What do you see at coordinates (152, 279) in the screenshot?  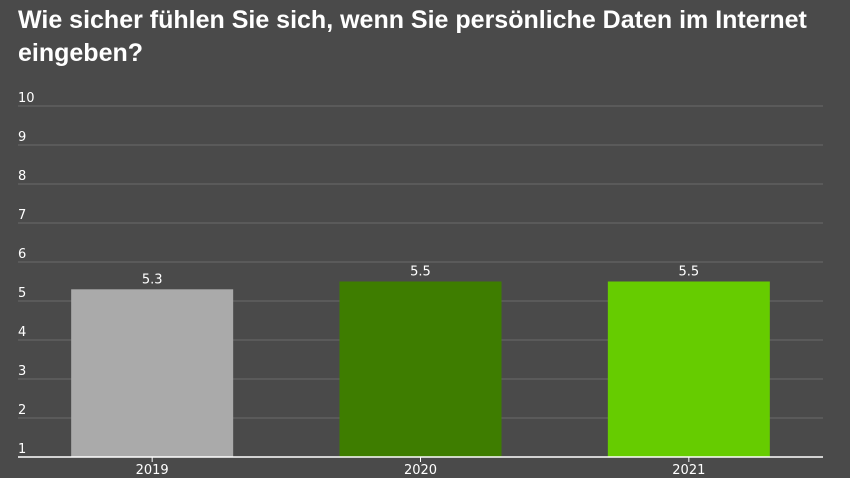 I see `data-label-2019: 5.3` at bounding box center [152, 279].